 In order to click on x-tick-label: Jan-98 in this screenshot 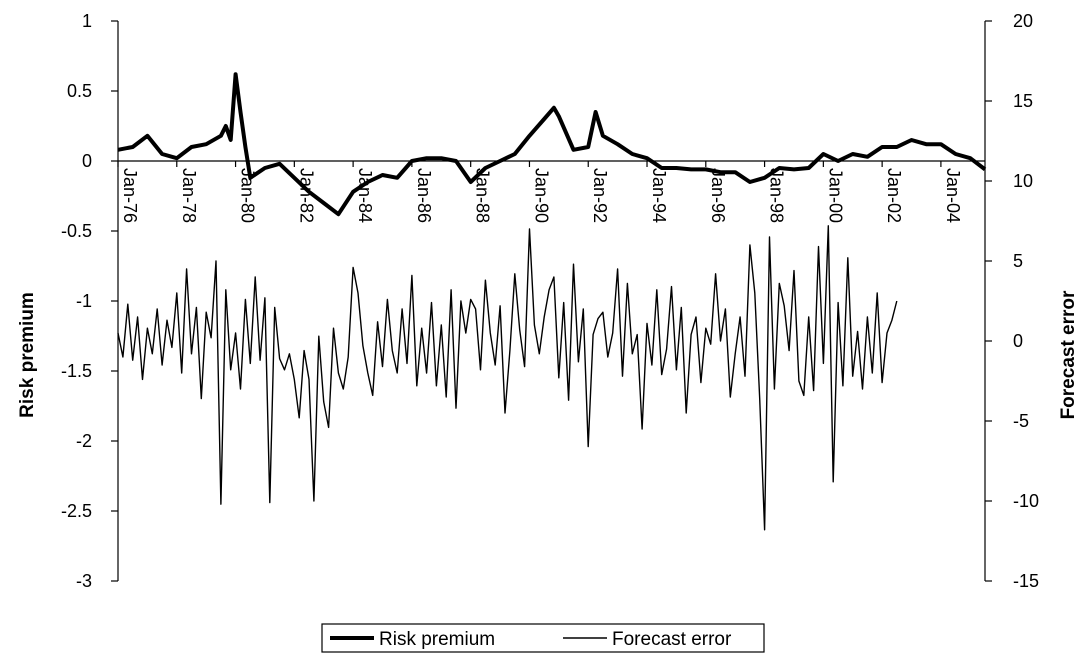, I will do `click(777, 195)`.